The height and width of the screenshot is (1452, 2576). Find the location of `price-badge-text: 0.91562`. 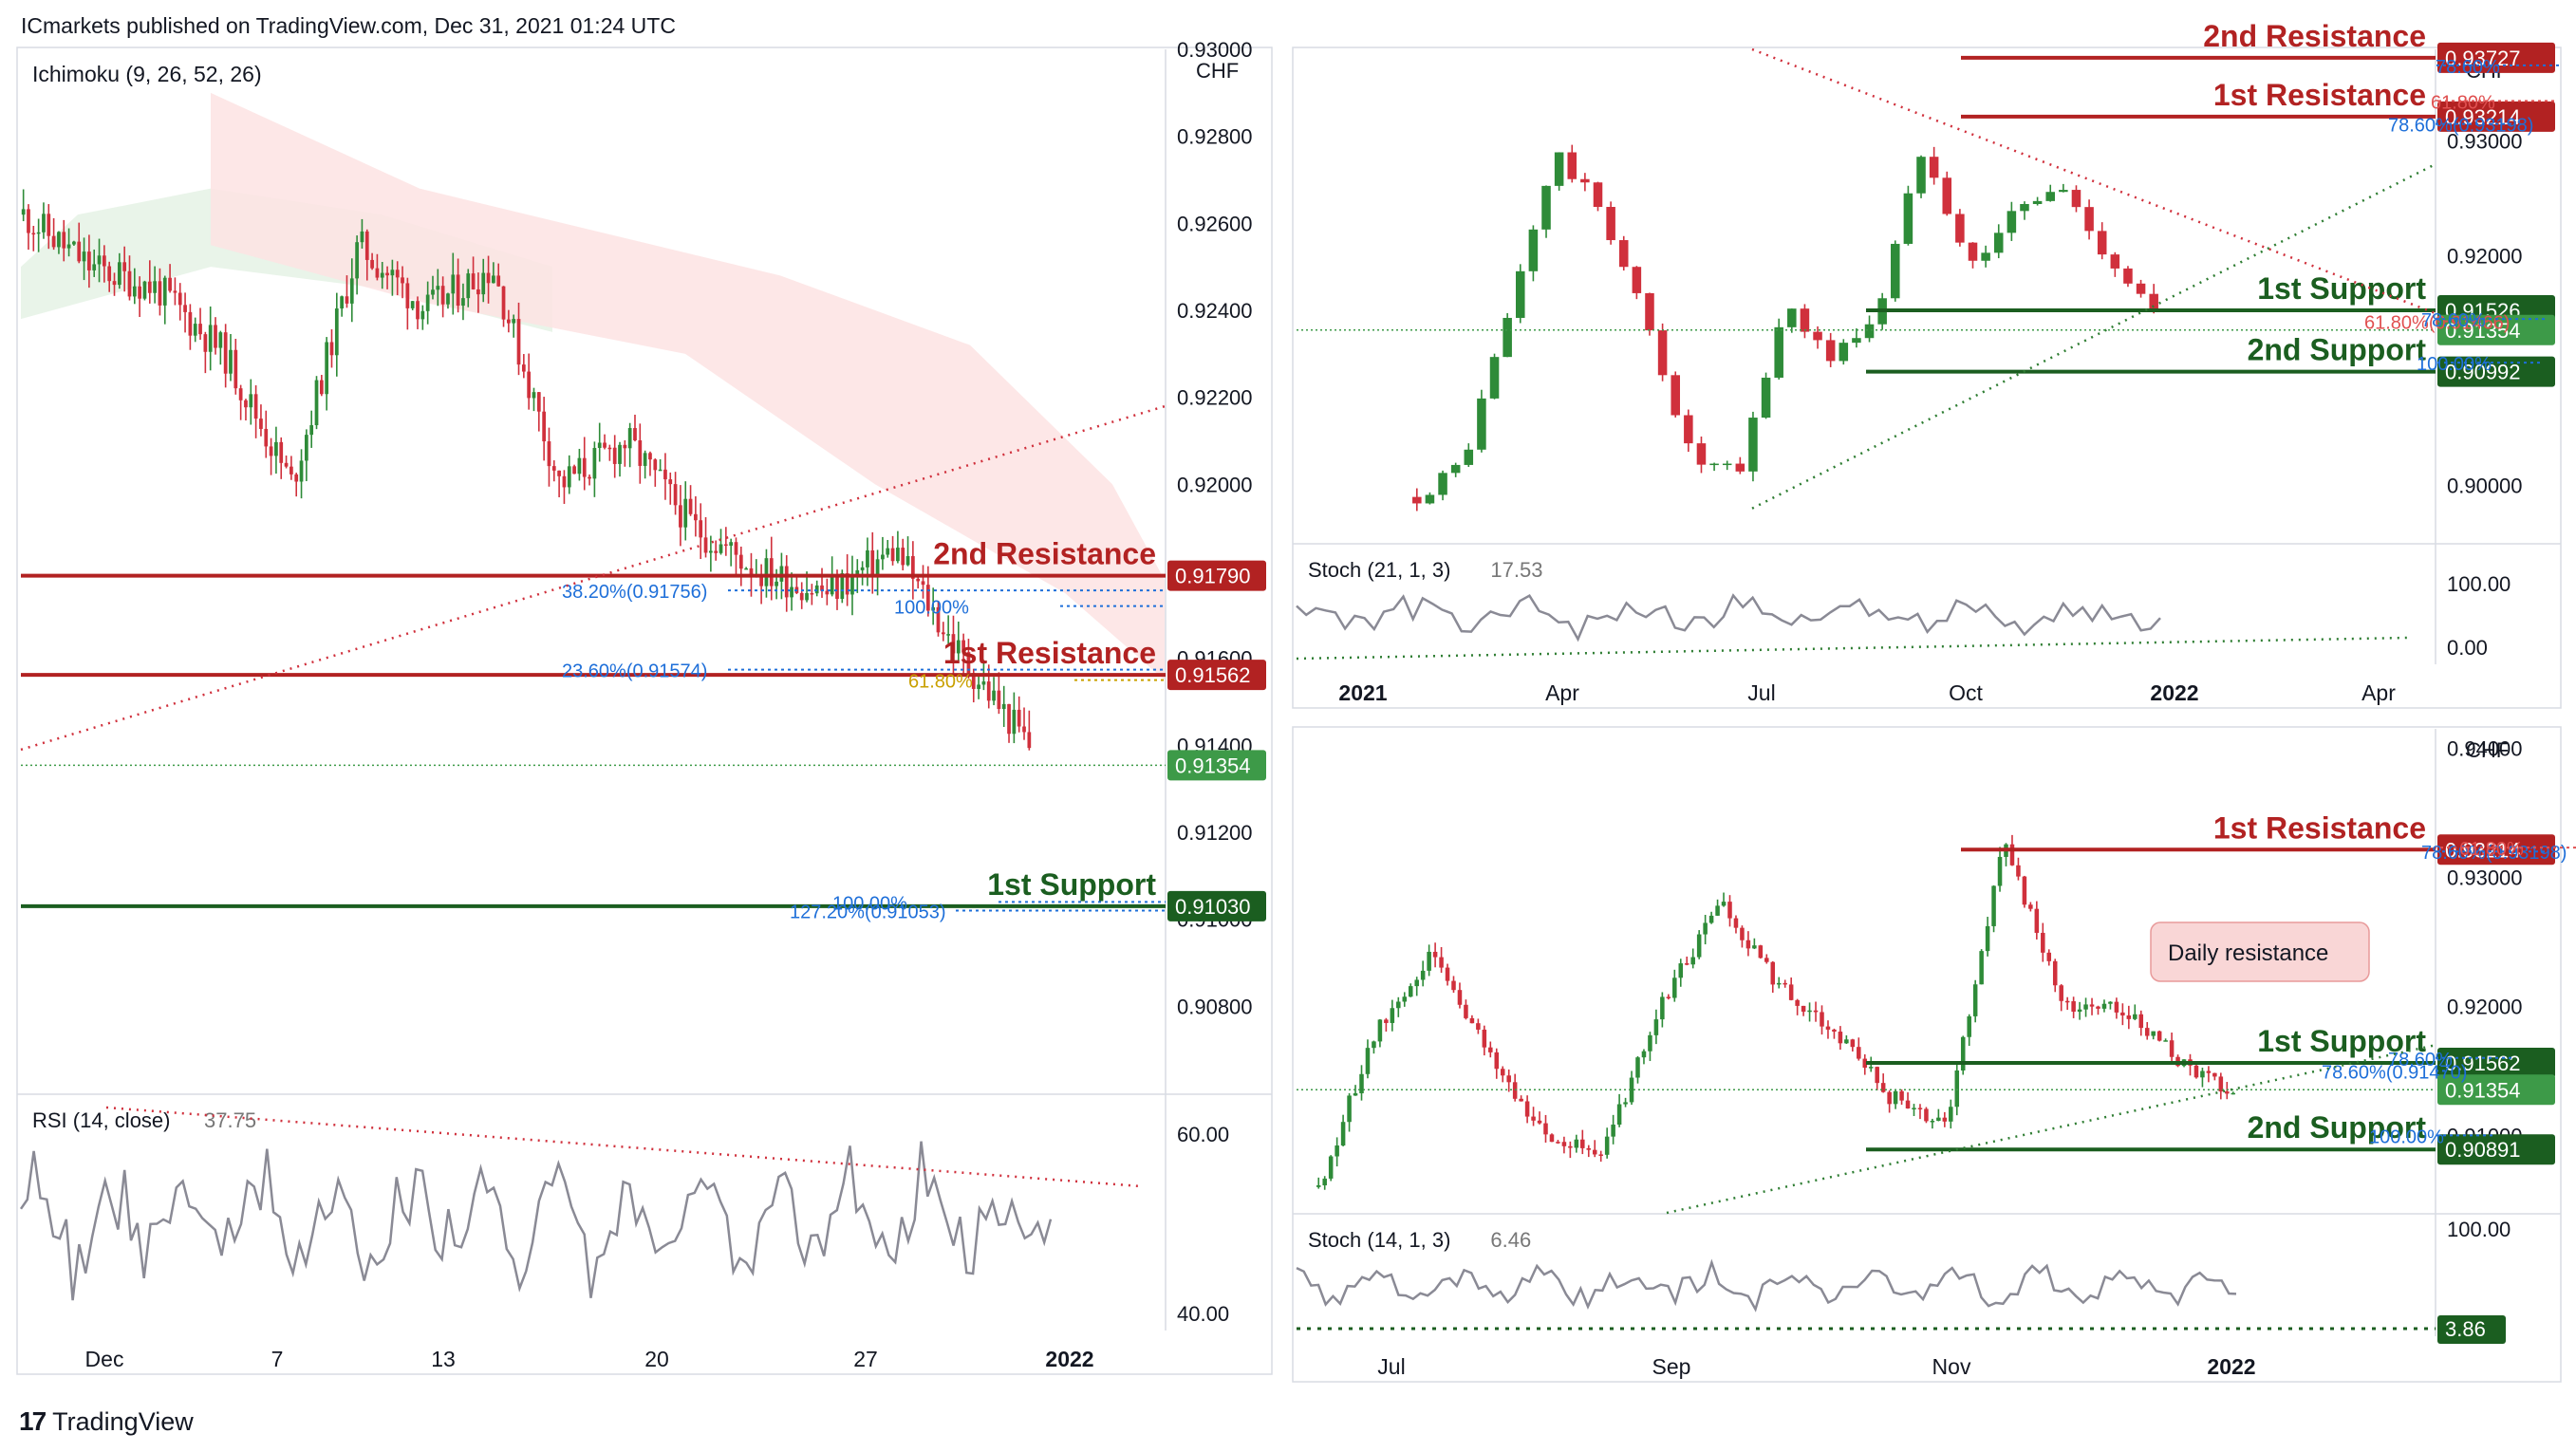

price-badge-text: 0.91562 is located at coordinates (2483, 1063).